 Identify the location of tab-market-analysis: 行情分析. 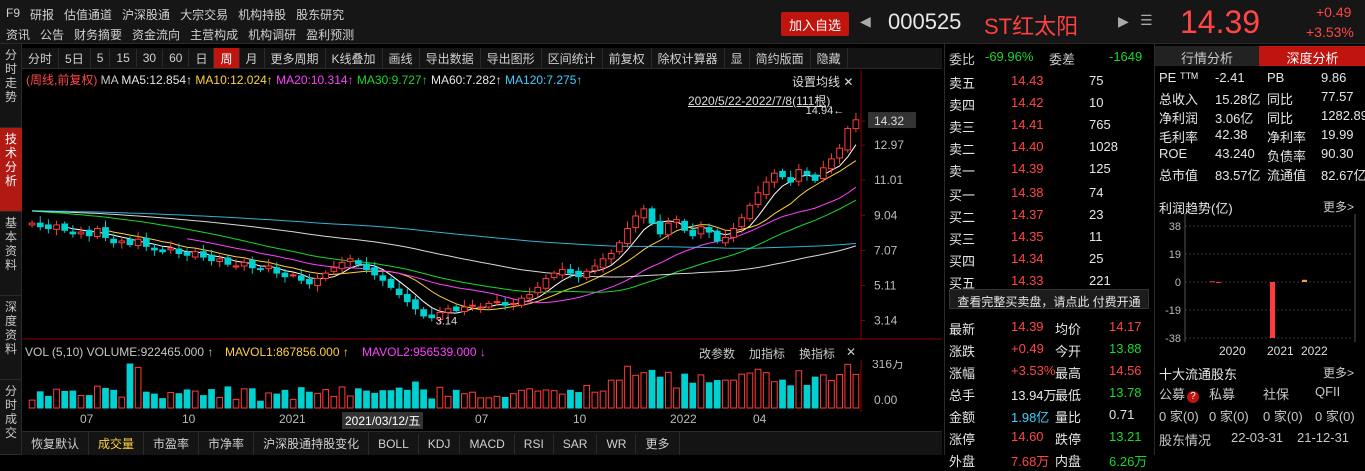
(1207, 56).